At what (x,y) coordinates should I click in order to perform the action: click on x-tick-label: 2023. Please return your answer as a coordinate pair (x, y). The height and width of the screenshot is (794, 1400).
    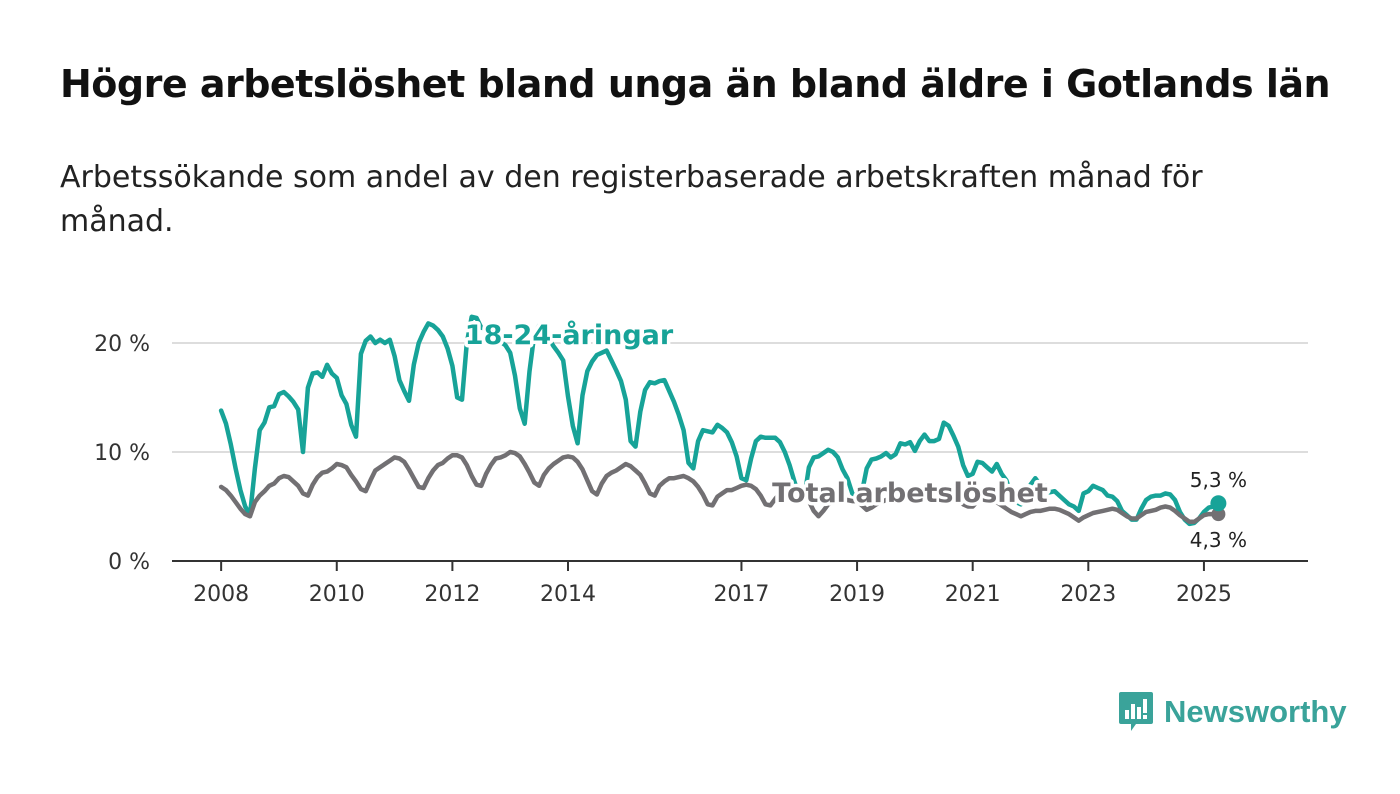
    Looking at the image, I should click on (1088, 594).